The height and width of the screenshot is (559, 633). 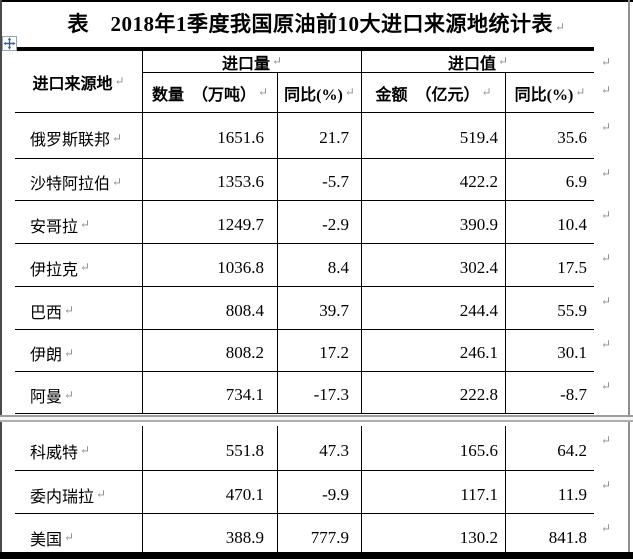 What do you see at coordinates (76, 184) in the screenshot?
I see `source-cell: 沙特阿拉伯 ↵` at bounding box center [76, 184].